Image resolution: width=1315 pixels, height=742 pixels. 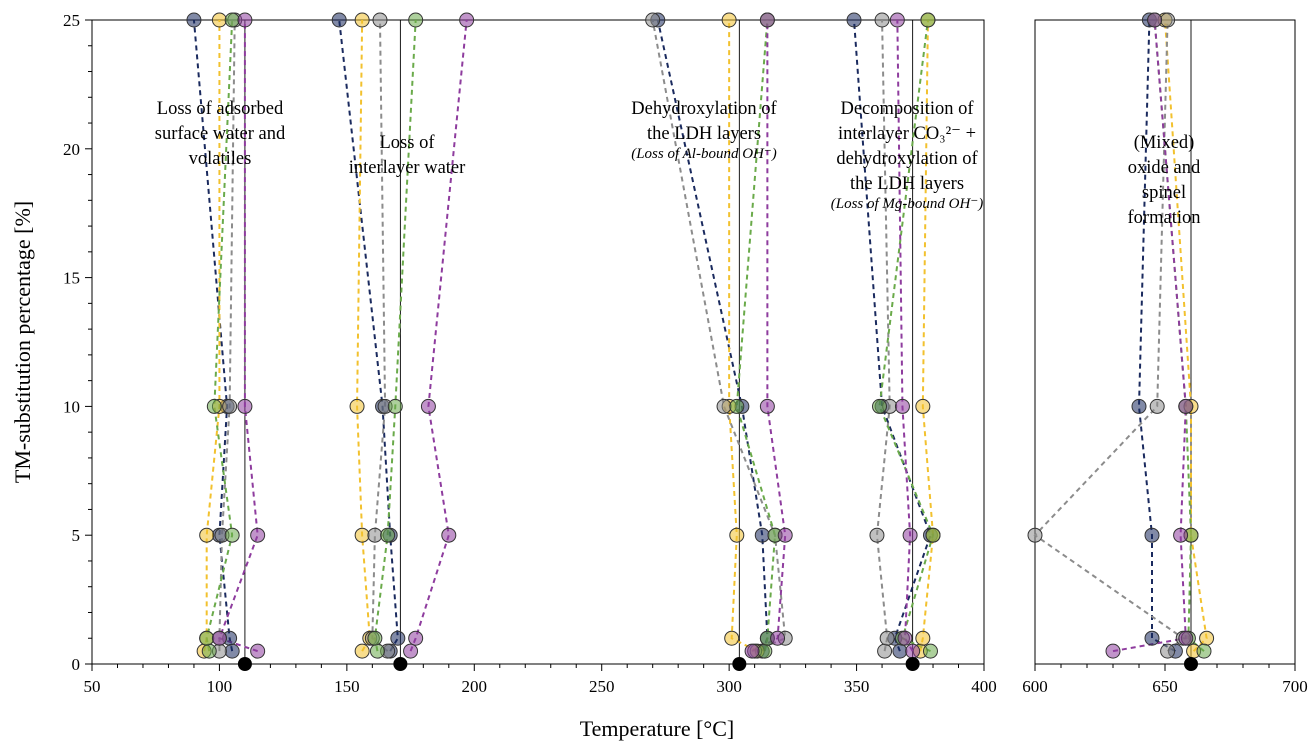 What do you see at coordinates (984, 686) in the screenshot?
I see `x-tick-label: 400` at bounding box center [984, 686].